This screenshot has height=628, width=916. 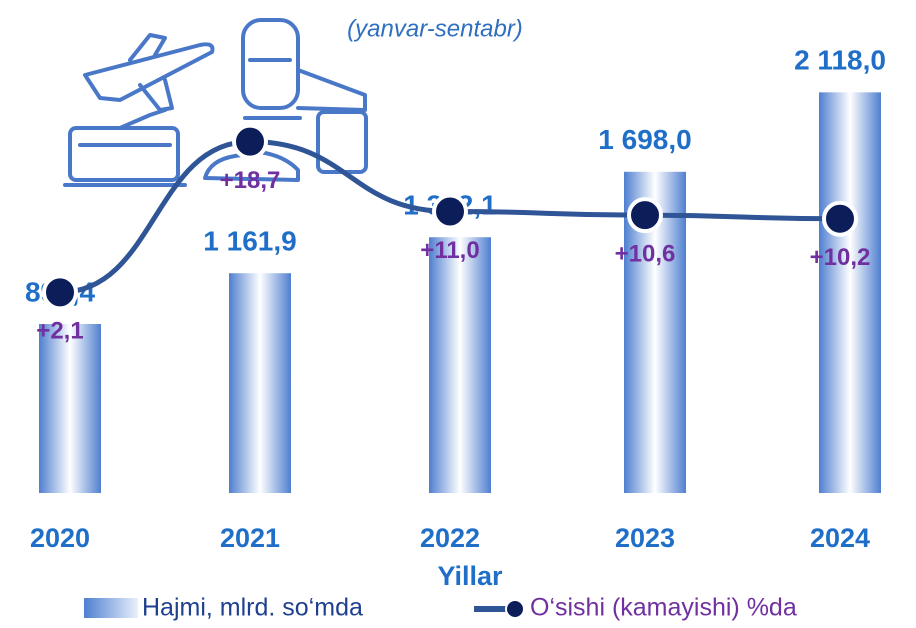 I want to click on x-tick-label: 2021, so click(x=250, y=538).